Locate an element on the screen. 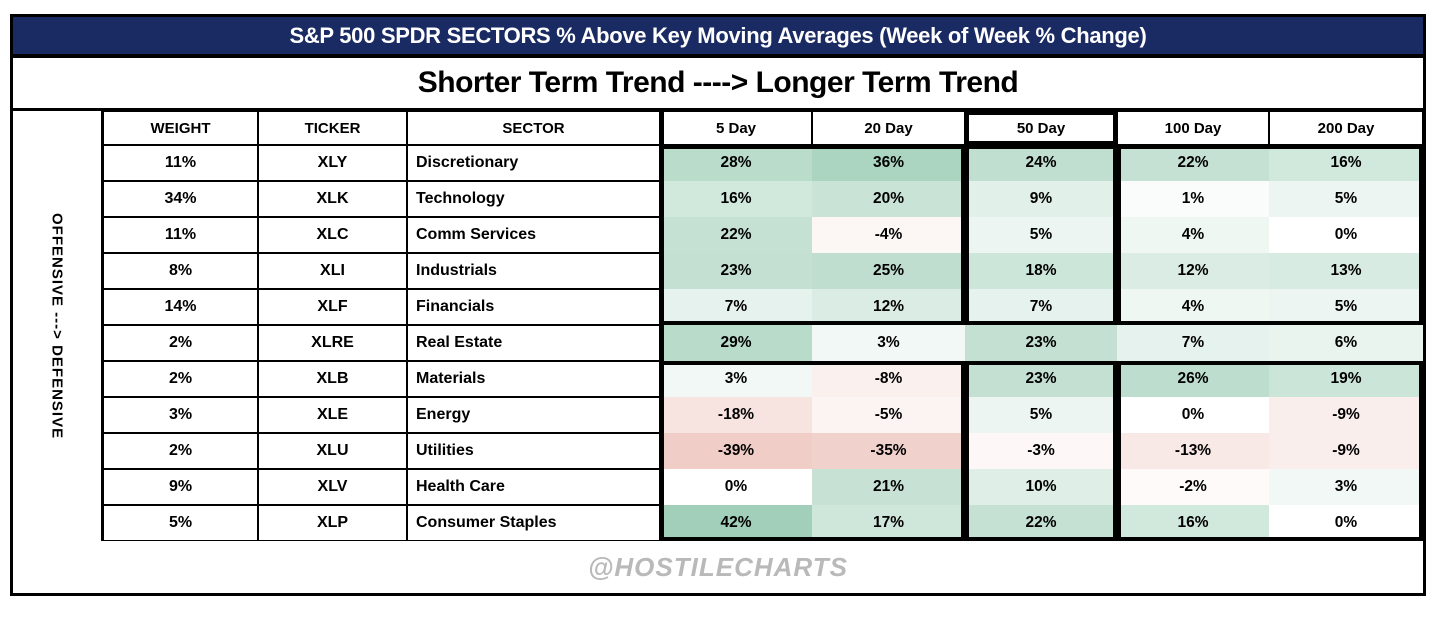 The image size is (1436, 634). sector-cell: Materials is located at coordinates (533, 379).